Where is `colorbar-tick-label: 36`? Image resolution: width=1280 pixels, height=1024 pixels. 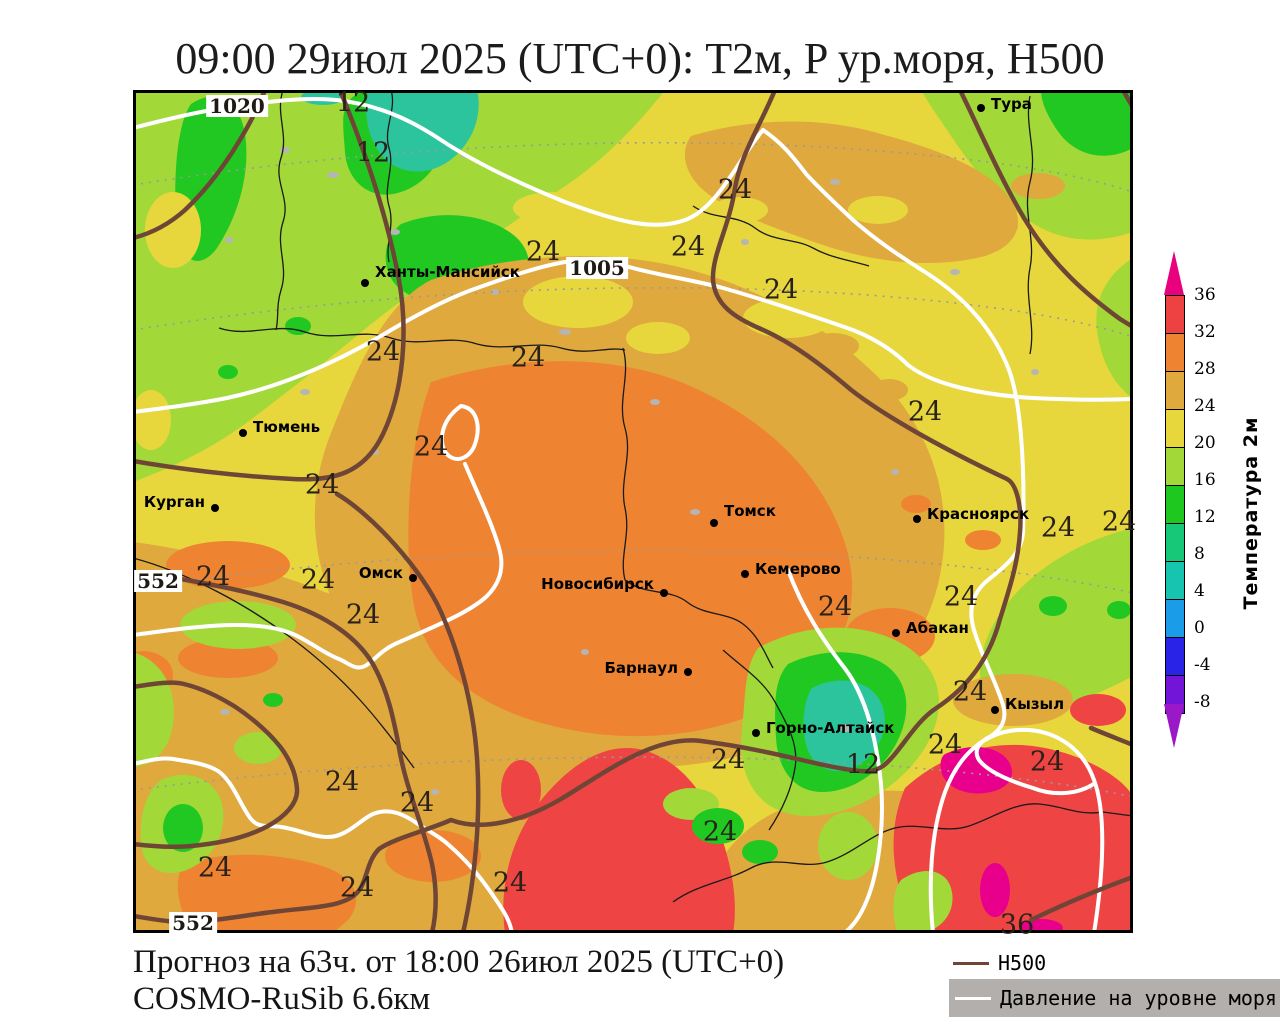 colorbar-tick-label: 36 is located at coordinates (1205, 295).